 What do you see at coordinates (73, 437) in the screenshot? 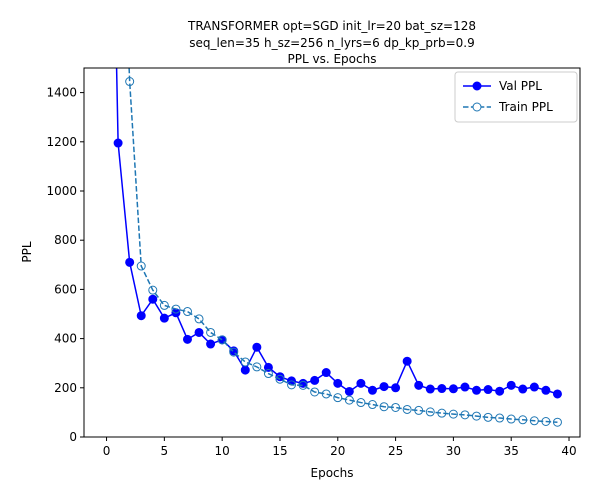
I see `y-tick-label: 0` at bounding box center [73, 437].